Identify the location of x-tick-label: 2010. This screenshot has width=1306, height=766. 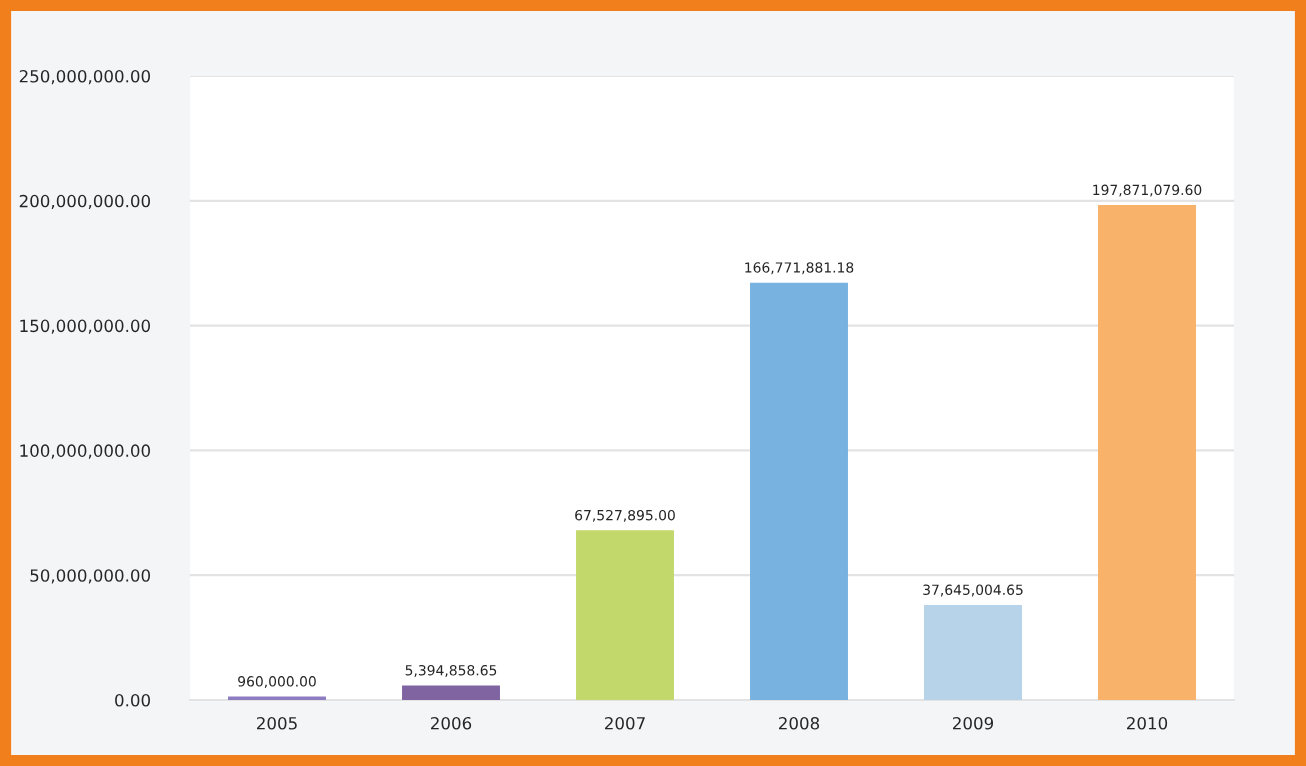
(1147, 723).